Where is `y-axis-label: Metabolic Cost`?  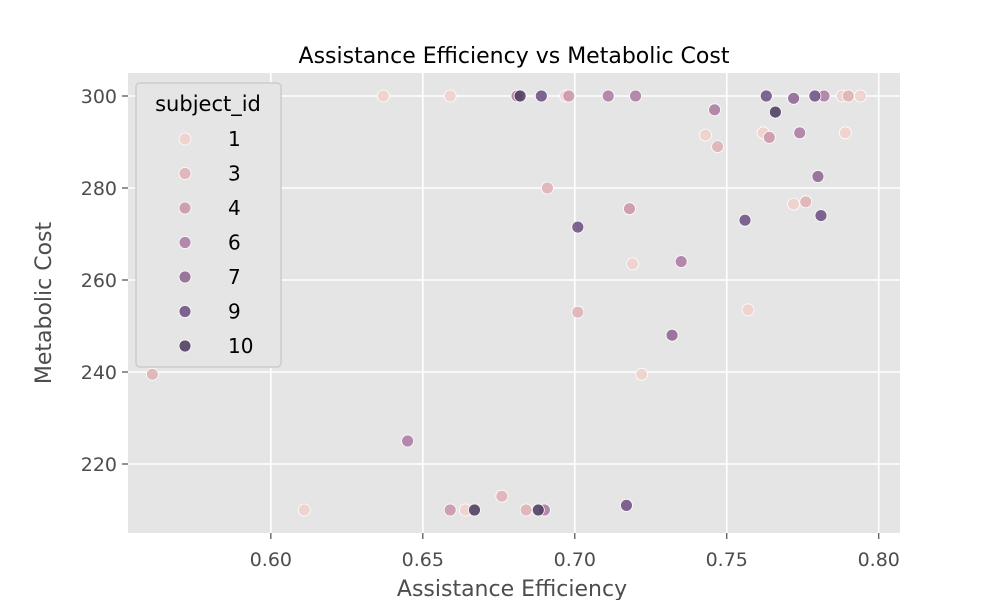
y-axis-label: Metabolic Cost is located at coordinates (44, 302).